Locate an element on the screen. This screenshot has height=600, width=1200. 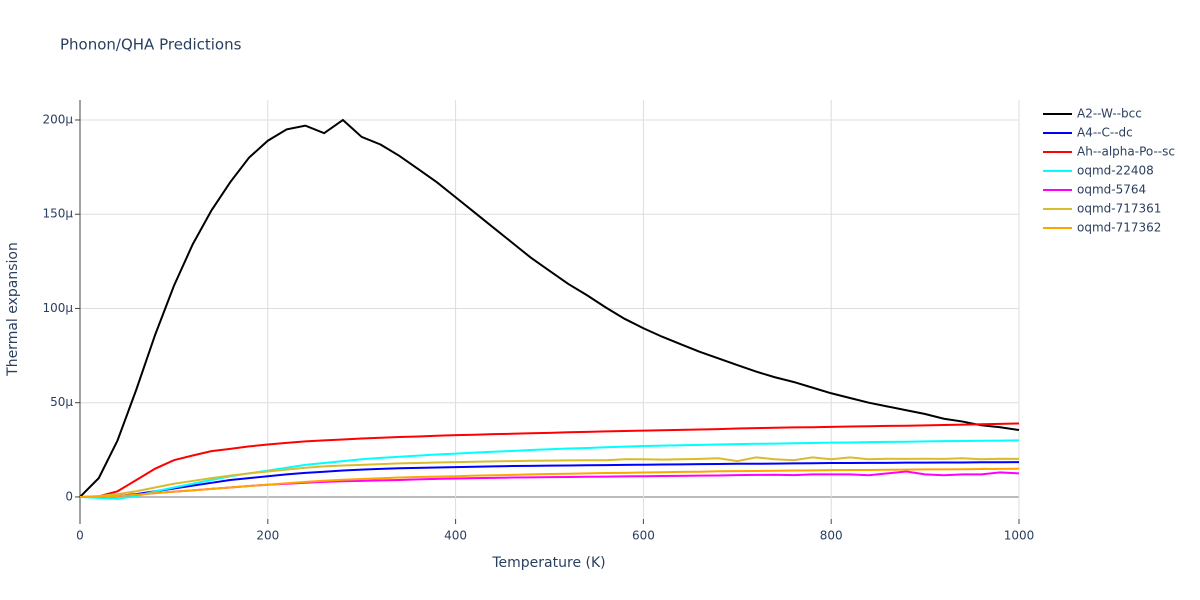
chart-title: Phonon/QHA Predictions is located at coordinates (151, 45).